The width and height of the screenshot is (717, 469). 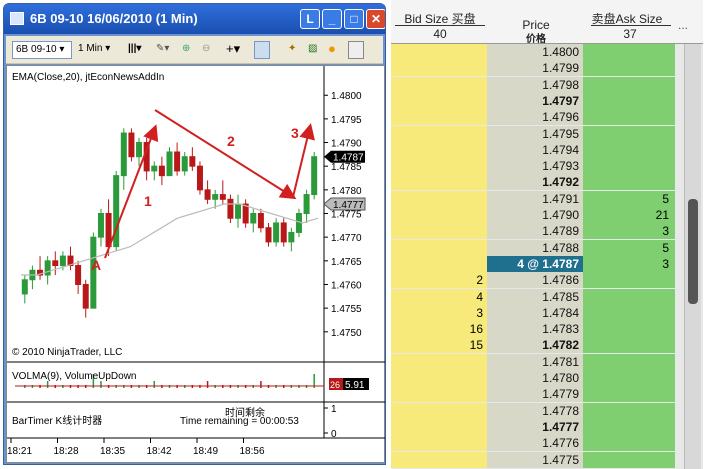 I want to click on zoom-out-icon: ⊖, so click(x=206, y=48).